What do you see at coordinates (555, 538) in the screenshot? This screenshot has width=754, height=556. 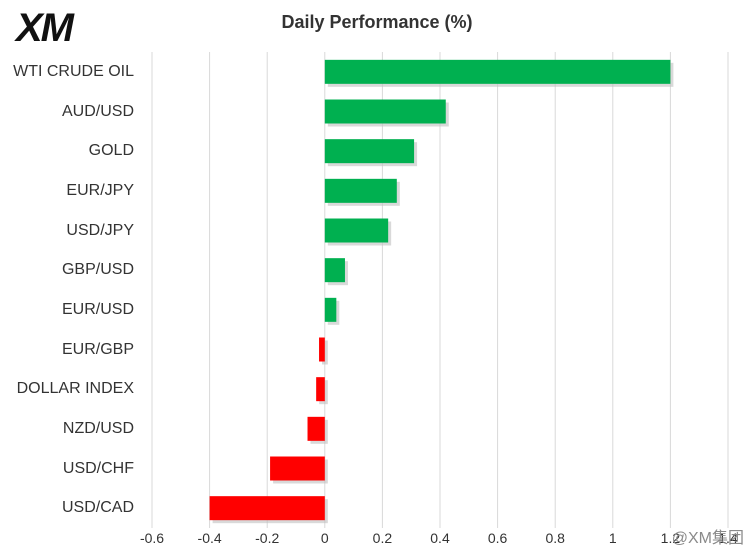 I see `x-tick-label: 0.8` at bounding box center [555, 538].